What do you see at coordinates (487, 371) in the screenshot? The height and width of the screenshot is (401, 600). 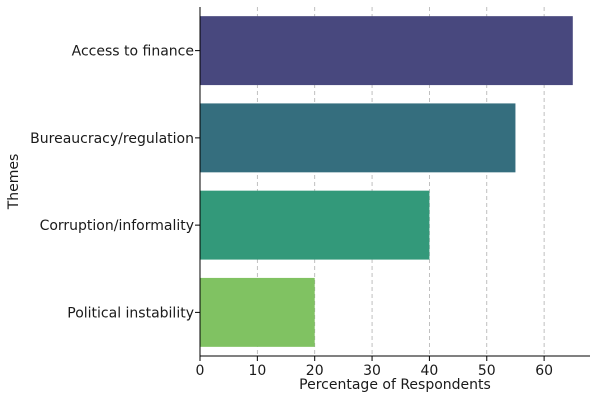 I see `x-tick-label: 50` at bounding box center [487, 371].